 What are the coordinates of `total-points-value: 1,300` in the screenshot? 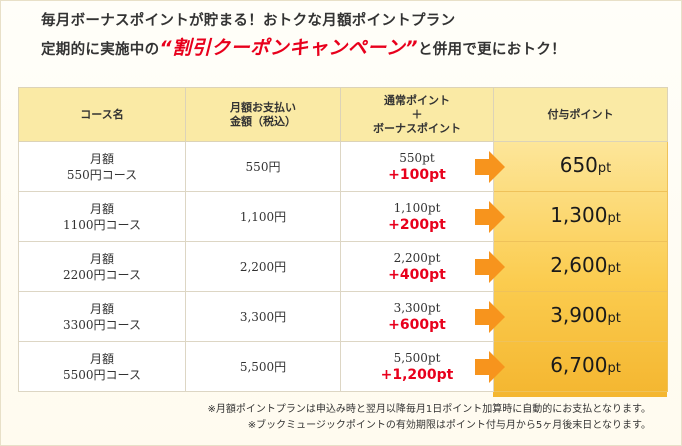 It's located at (579, 214).